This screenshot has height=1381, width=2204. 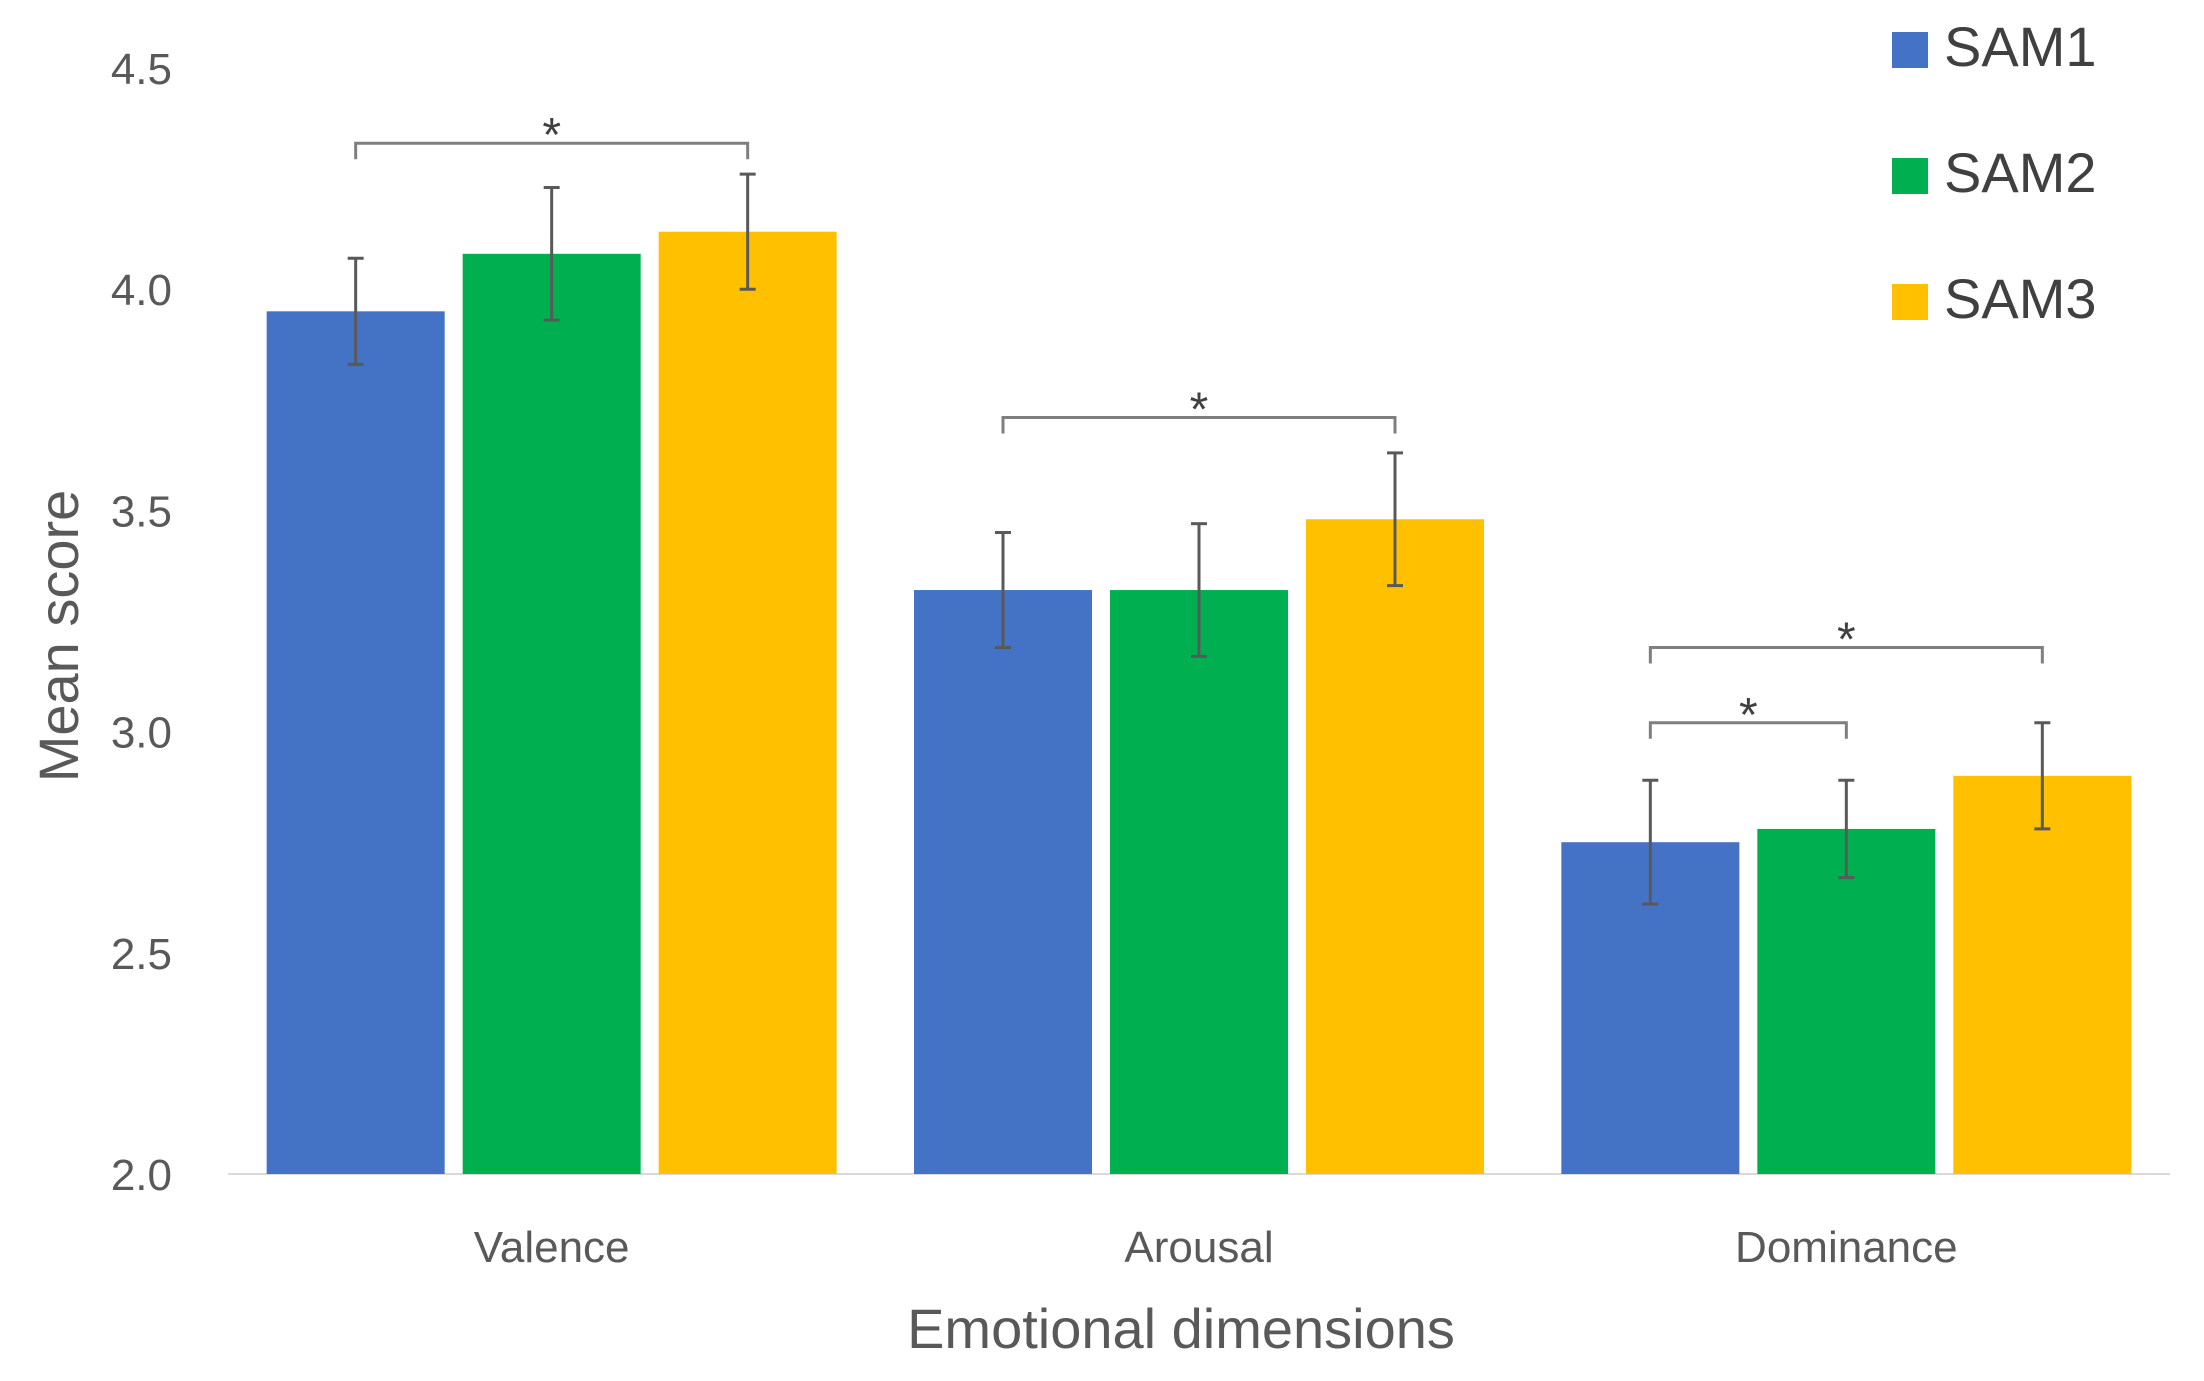 I want to click on x-tick-label: Valence, so click(x=552, y=1247).